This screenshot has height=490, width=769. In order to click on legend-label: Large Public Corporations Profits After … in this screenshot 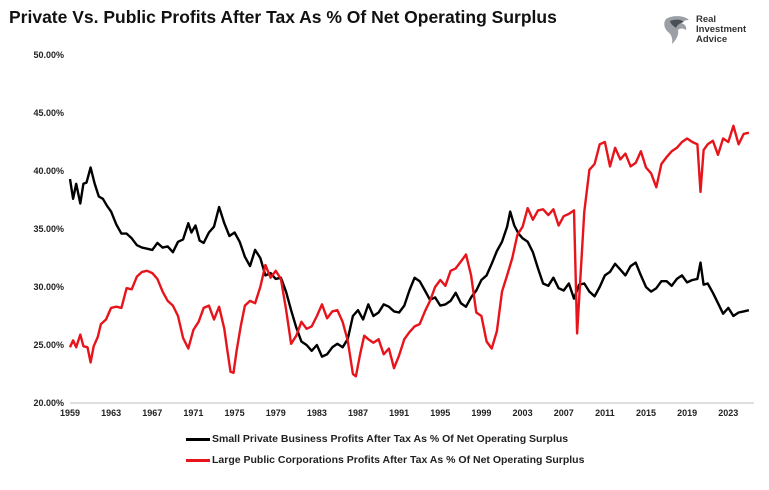, I will do `click(398, 460)`.